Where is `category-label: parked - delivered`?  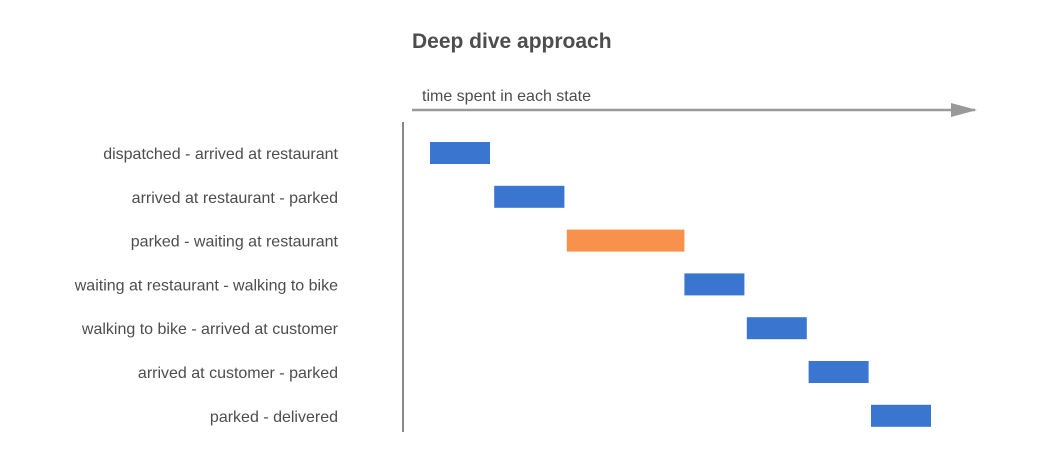 category-label: parked - delivered is located at coordinates (274, 417).